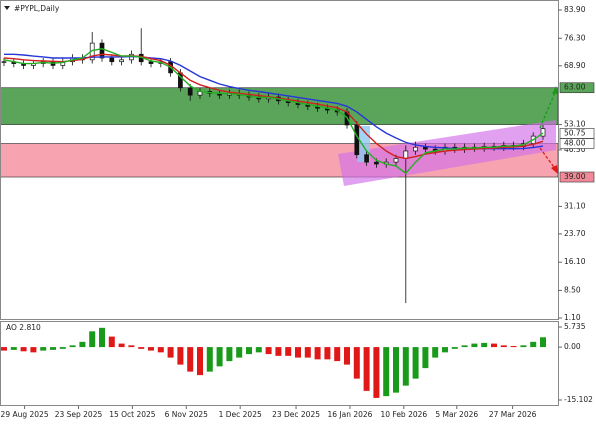  Describe the element at coordinates (456, 414) in the screenshot. I see `x-tick-label: 5 Mar 2026` at that location.